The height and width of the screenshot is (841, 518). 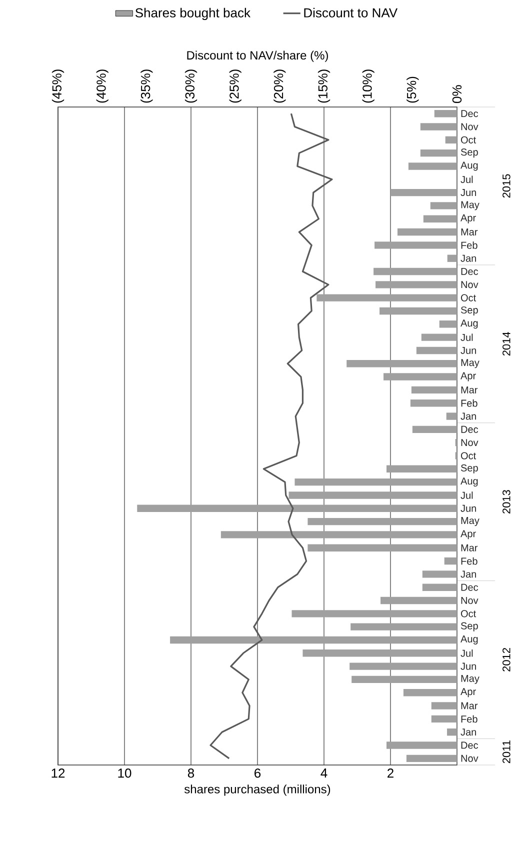 What do you see at coordinates (102, 86) in the screenshot?
I see `x2-tick-label: (40%)` at bounding box center [102, 86].